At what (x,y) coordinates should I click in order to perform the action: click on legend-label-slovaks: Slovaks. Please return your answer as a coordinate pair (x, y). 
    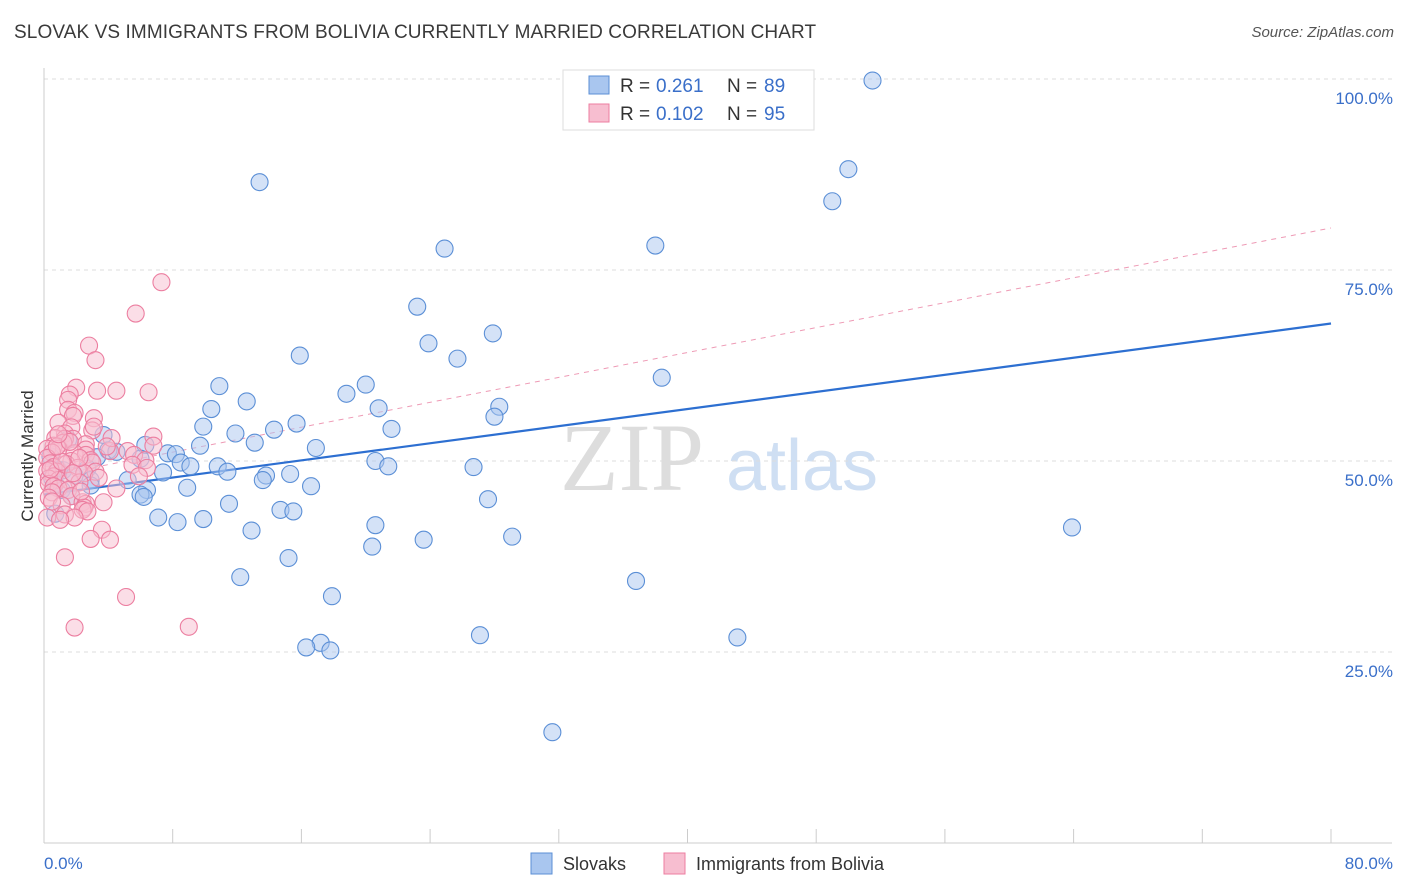
    Looking at the image, I should click on (594, 864).